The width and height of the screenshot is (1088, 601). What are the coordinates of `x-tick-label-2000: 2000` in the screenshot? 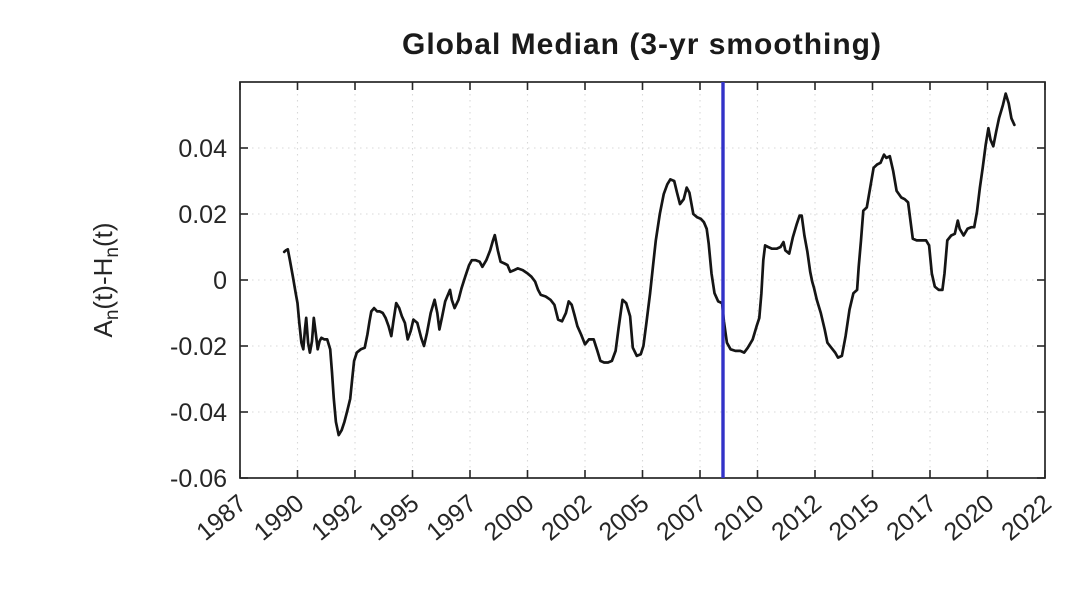 It's located at (509, 517).